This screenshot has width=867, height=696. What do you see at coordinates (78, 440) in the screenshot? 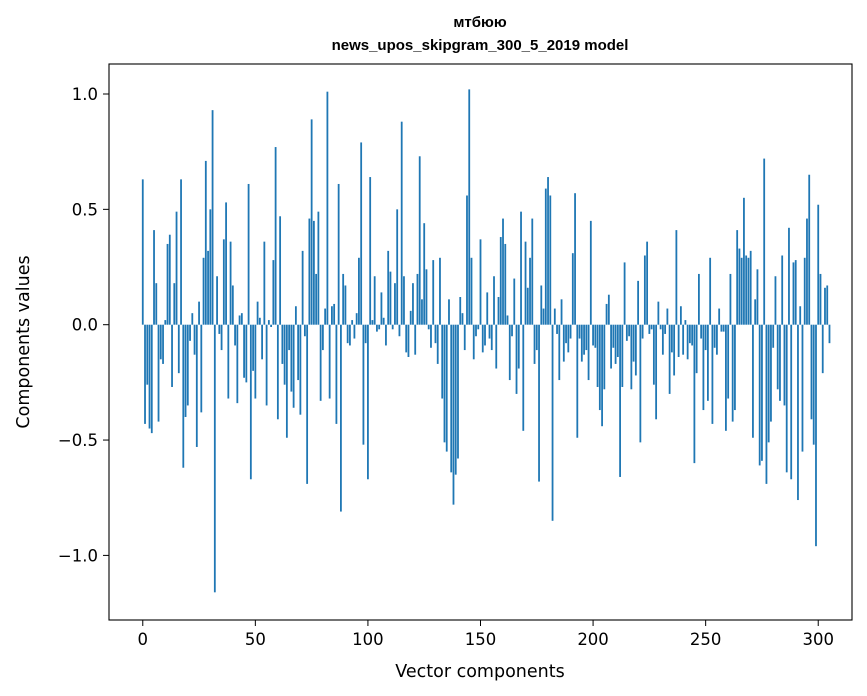
I see `y-tick-label: −0.5` at bounding box center [78, 440].